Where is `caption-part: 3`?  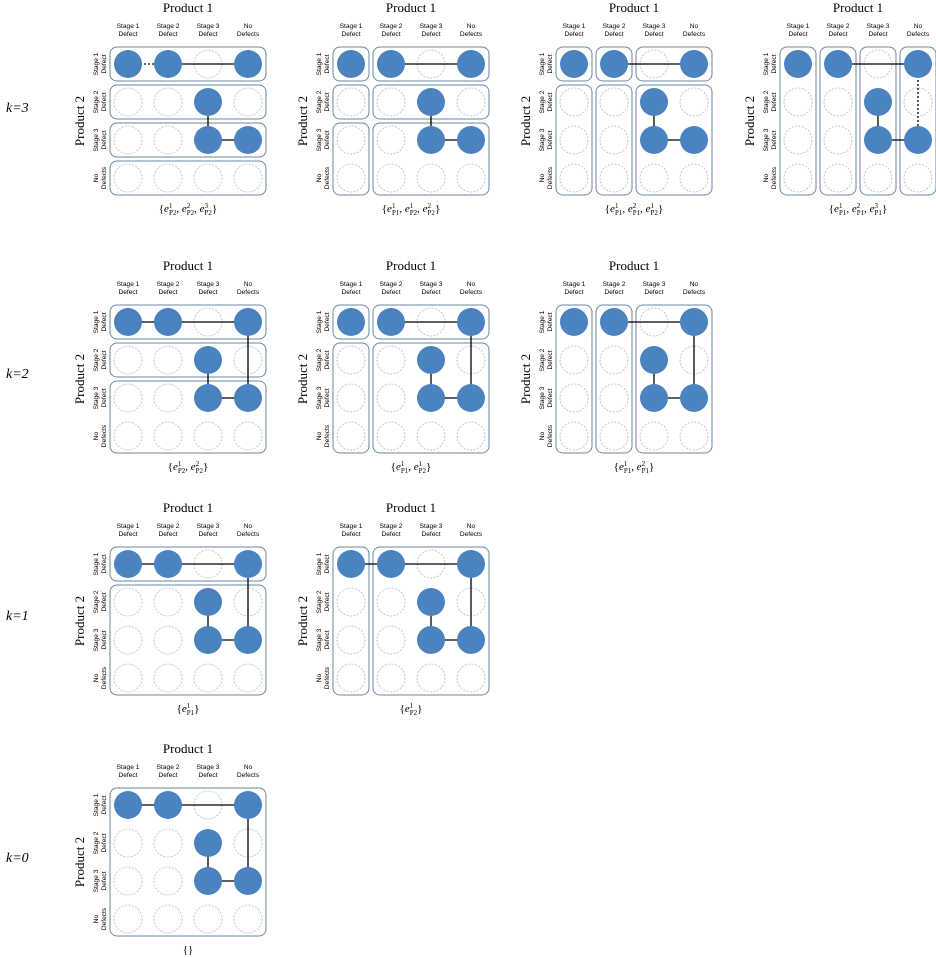
caption-part: 3 is located at coordinates (877, 206).